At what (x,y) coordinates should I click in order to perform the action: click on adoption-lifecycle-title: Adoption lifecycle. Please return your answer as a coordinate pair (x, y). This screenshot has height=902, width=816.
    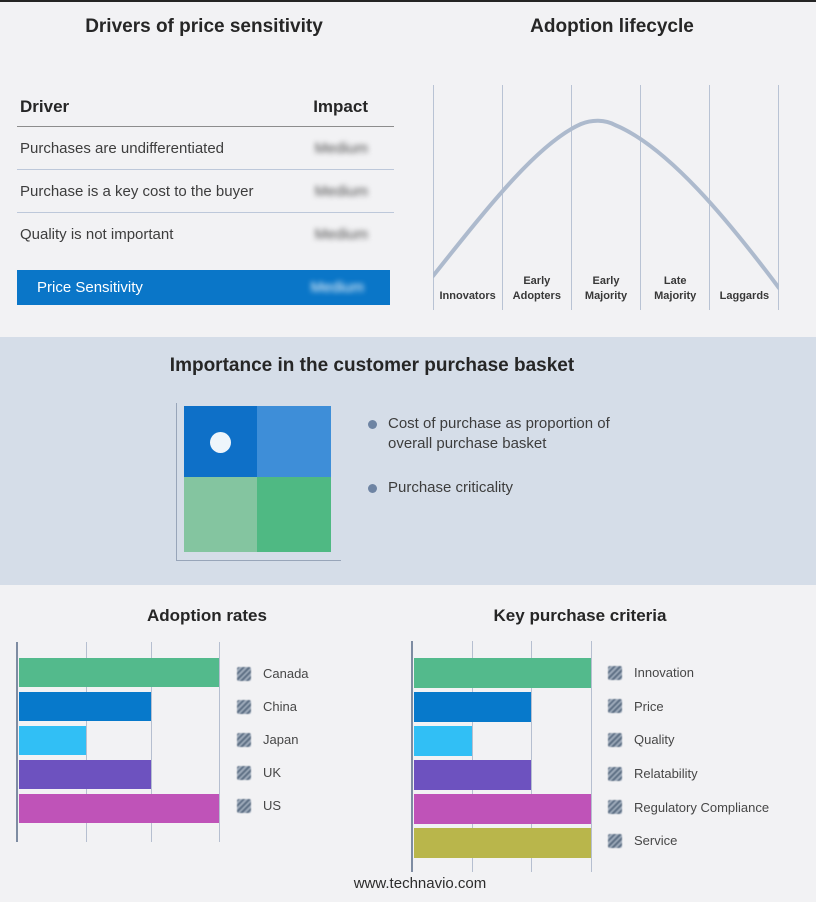
    Looking at the image, I should click on (612, 26).